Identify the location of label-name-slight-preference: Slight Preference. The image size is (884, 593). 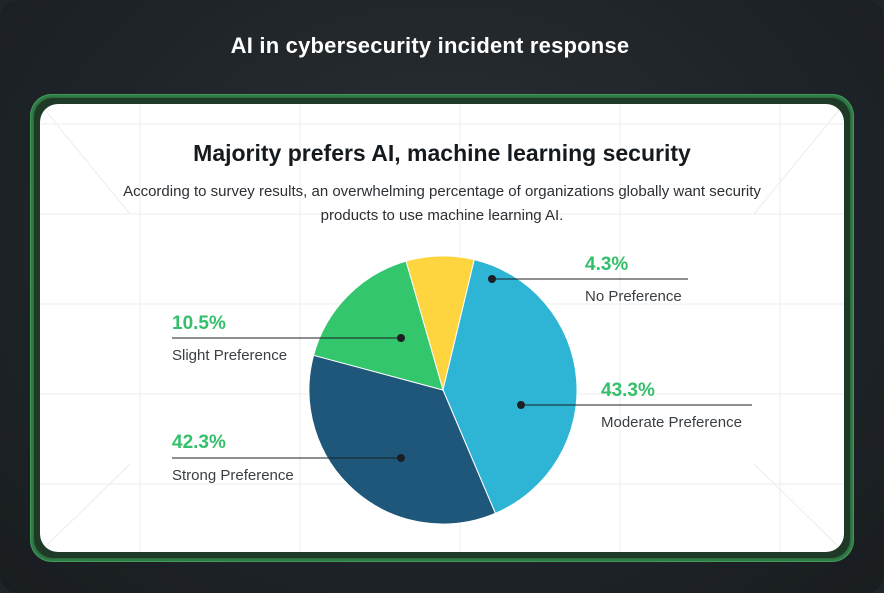
(230, 355).